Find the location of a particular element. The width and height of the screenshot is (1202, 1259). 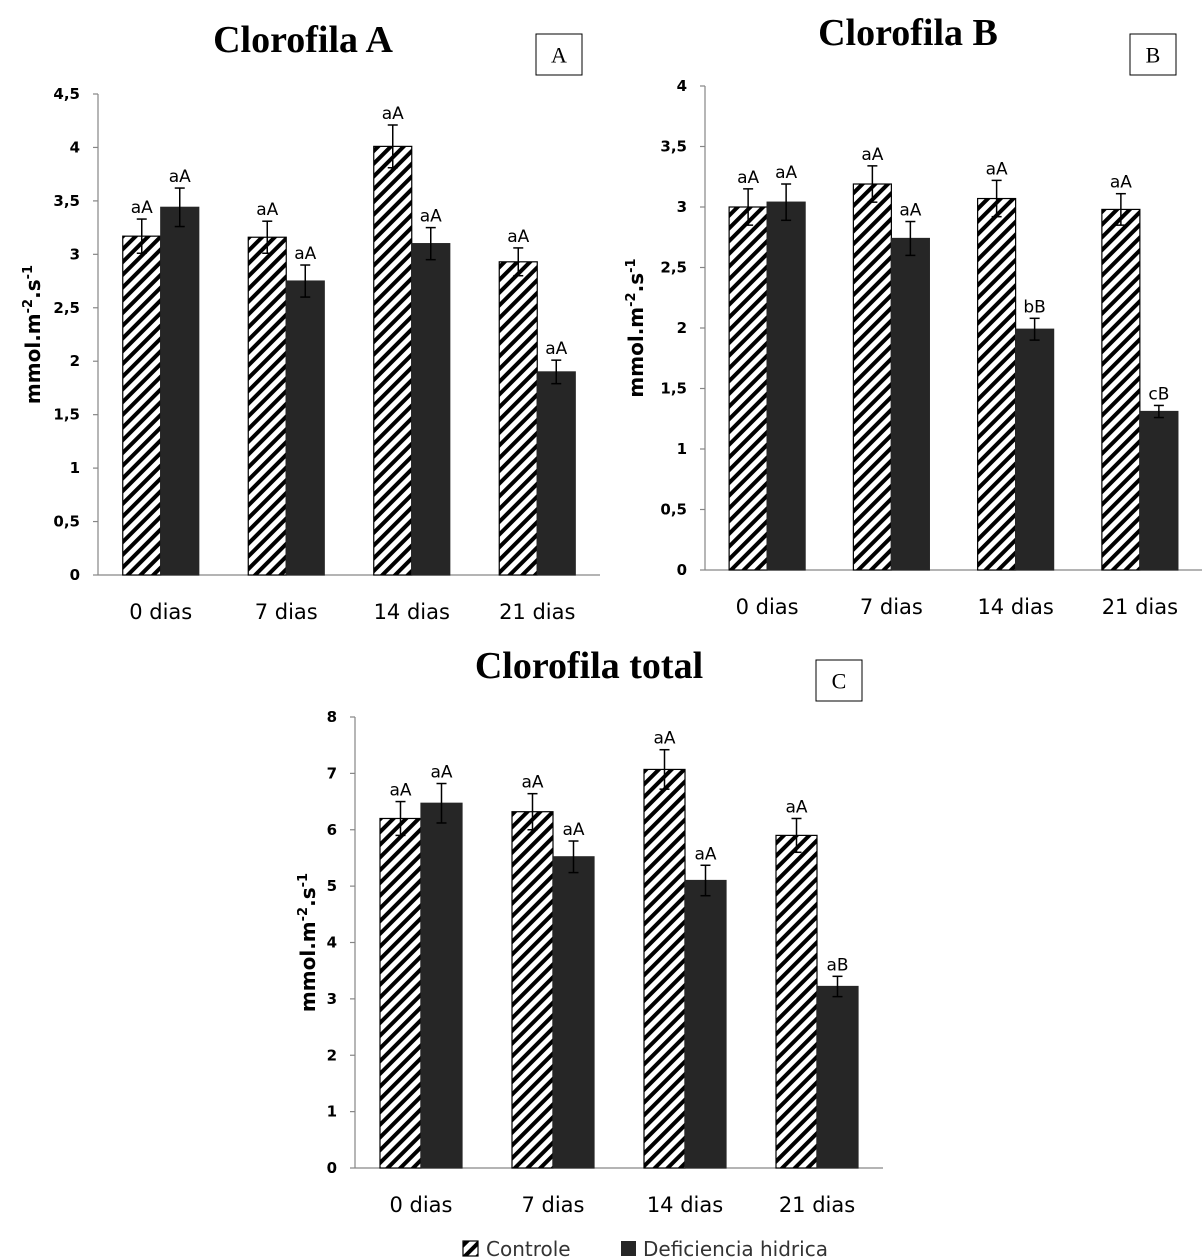

legend-swatch-controle is located at coordinates (470, 1248).